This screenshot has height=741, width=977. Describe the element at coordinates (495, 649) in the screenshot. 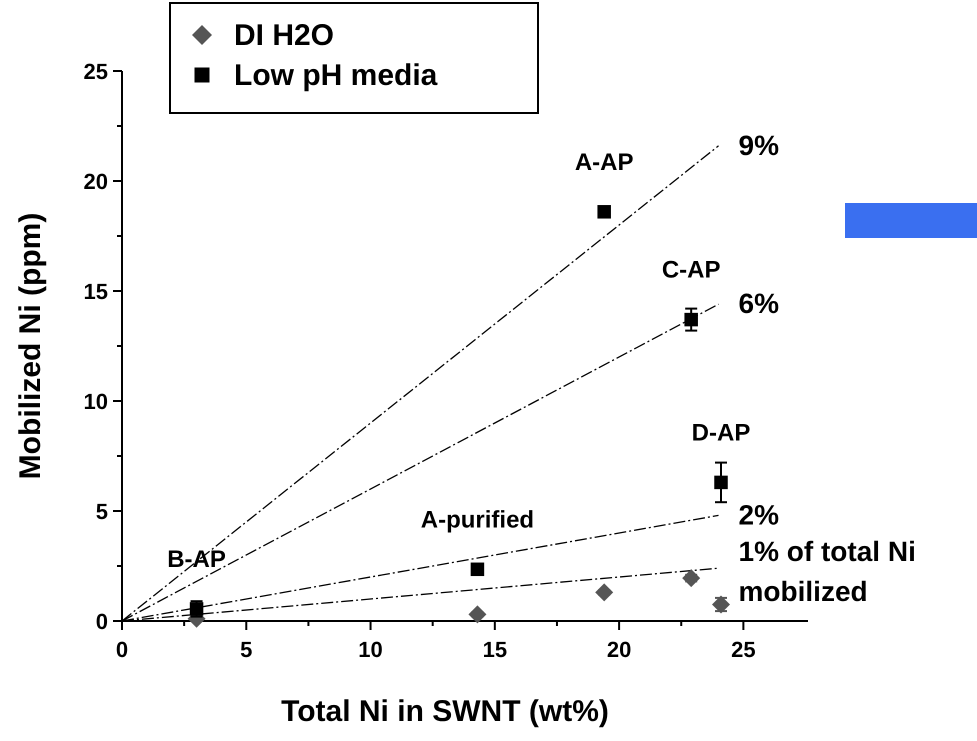

I see `x-tick-label: 15` at that location.